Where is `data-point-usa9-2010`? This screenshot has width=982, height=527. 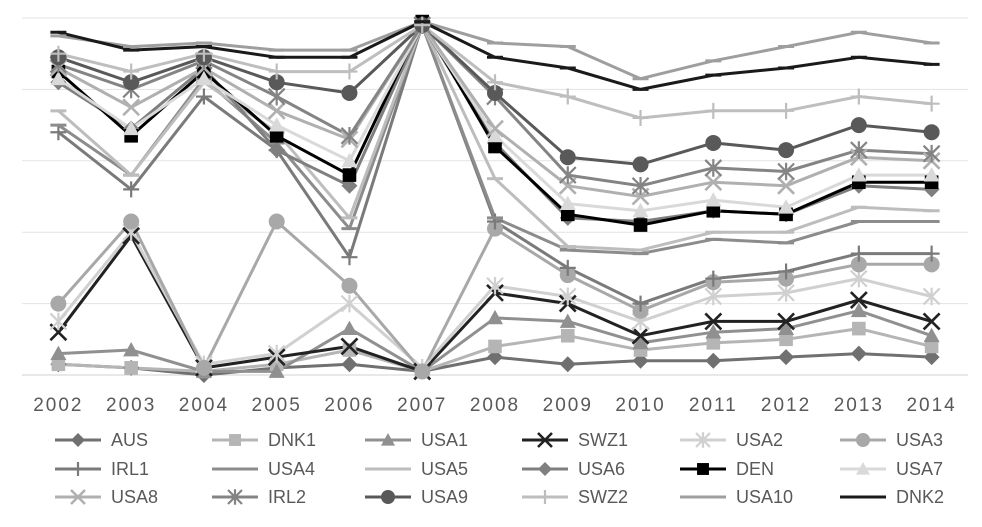
data-point-usa9-2010 is located at coordinates (640, 164).